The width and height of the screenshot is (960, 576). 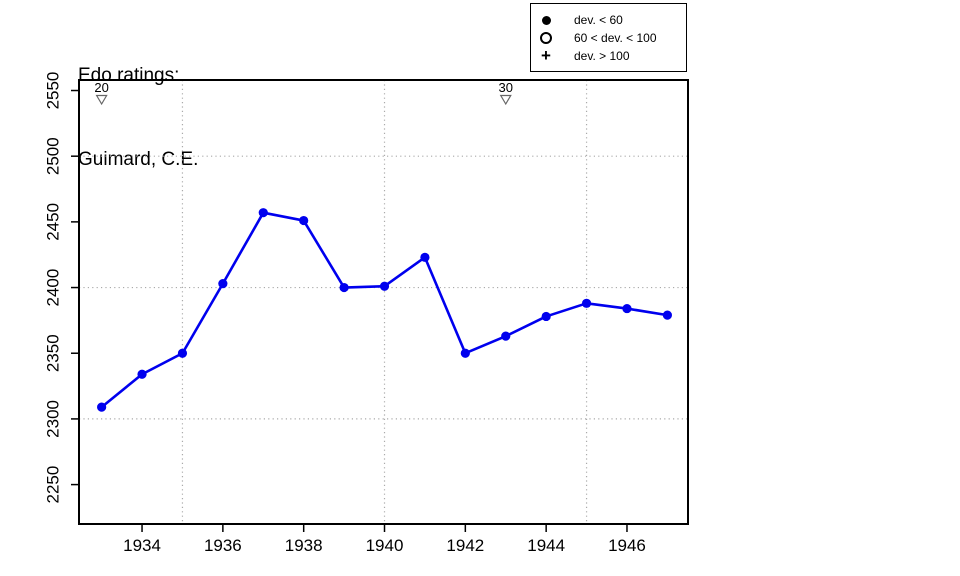 I want to click on legend-label: 60 < dev. < 100, so click(x=615, y=38).